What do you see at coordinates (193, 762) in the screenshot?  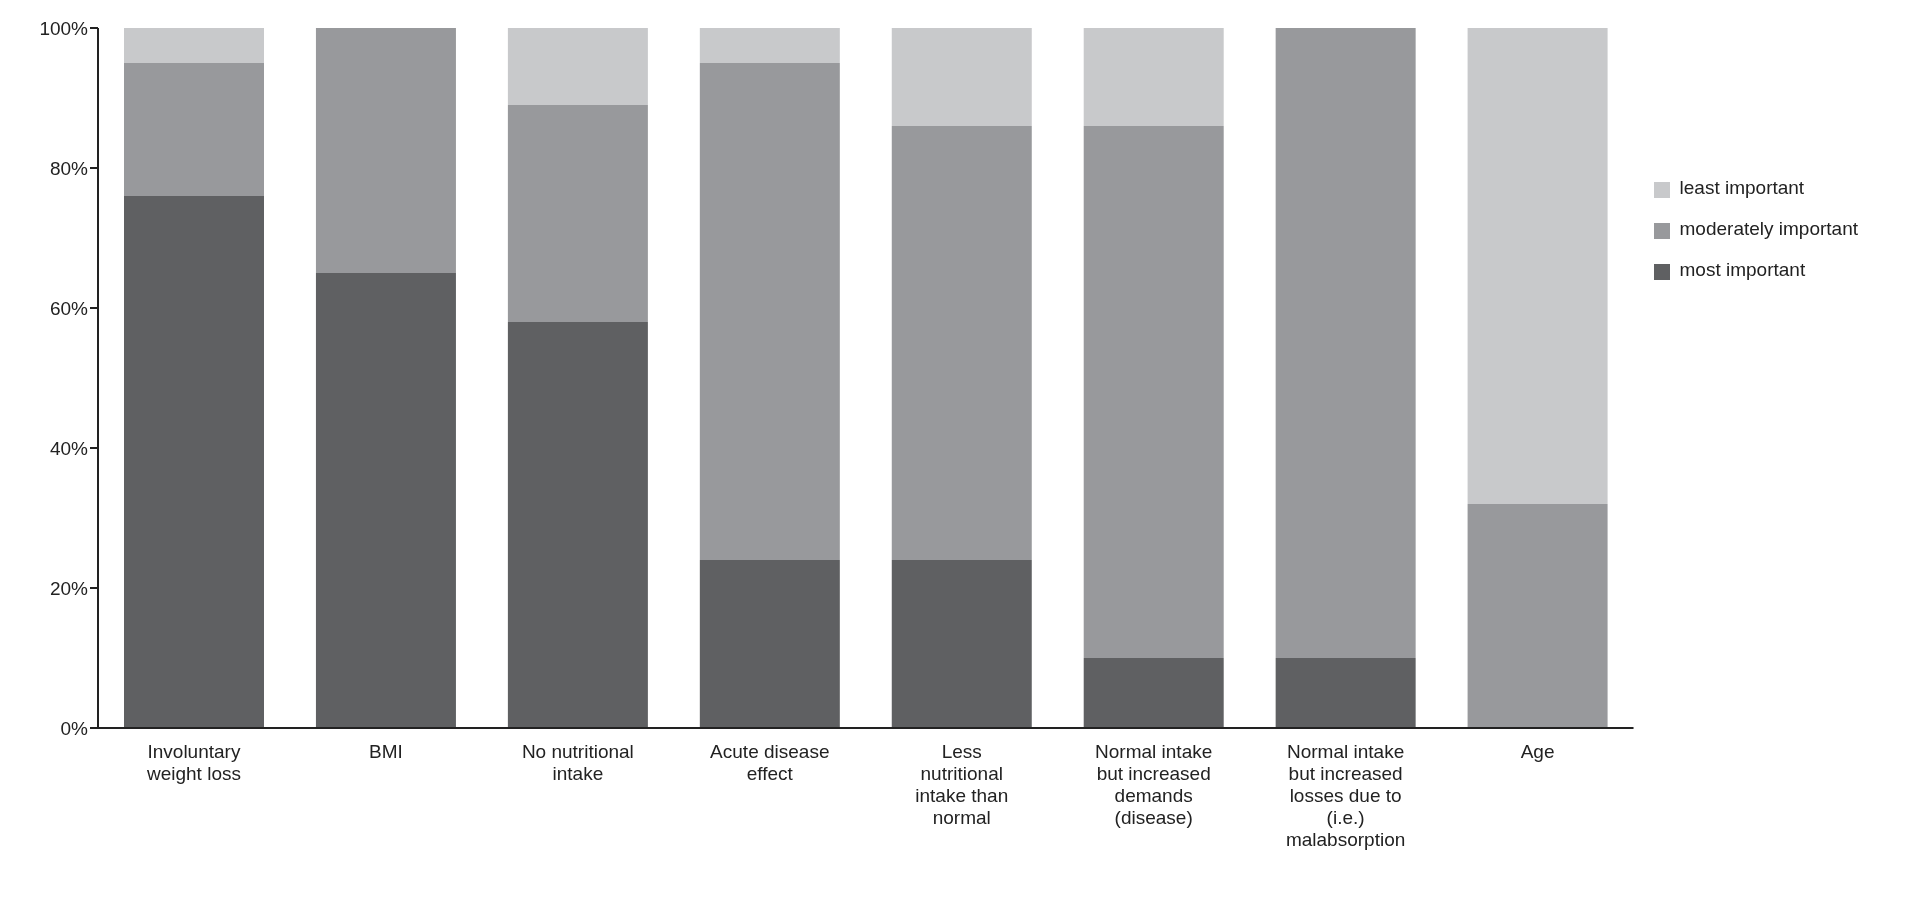 I see `x-tick-label: Involuntary weight loss` at bounding box center [193, 762].